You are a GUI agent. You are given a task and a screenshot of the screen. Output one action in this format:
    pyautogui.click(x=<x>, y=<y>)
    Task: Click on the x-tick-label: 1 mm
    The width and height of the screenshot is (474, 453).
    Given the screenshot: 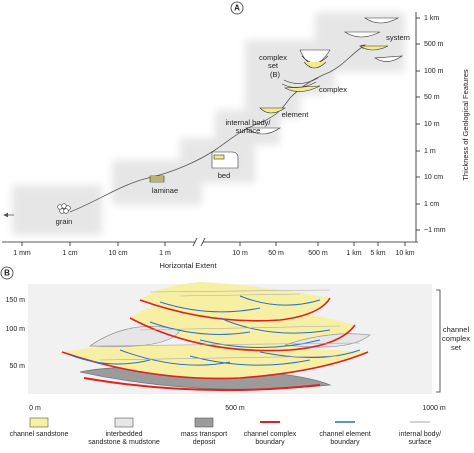 What is the action you would take?
    pyautogui.click(x=22, y=253)
    